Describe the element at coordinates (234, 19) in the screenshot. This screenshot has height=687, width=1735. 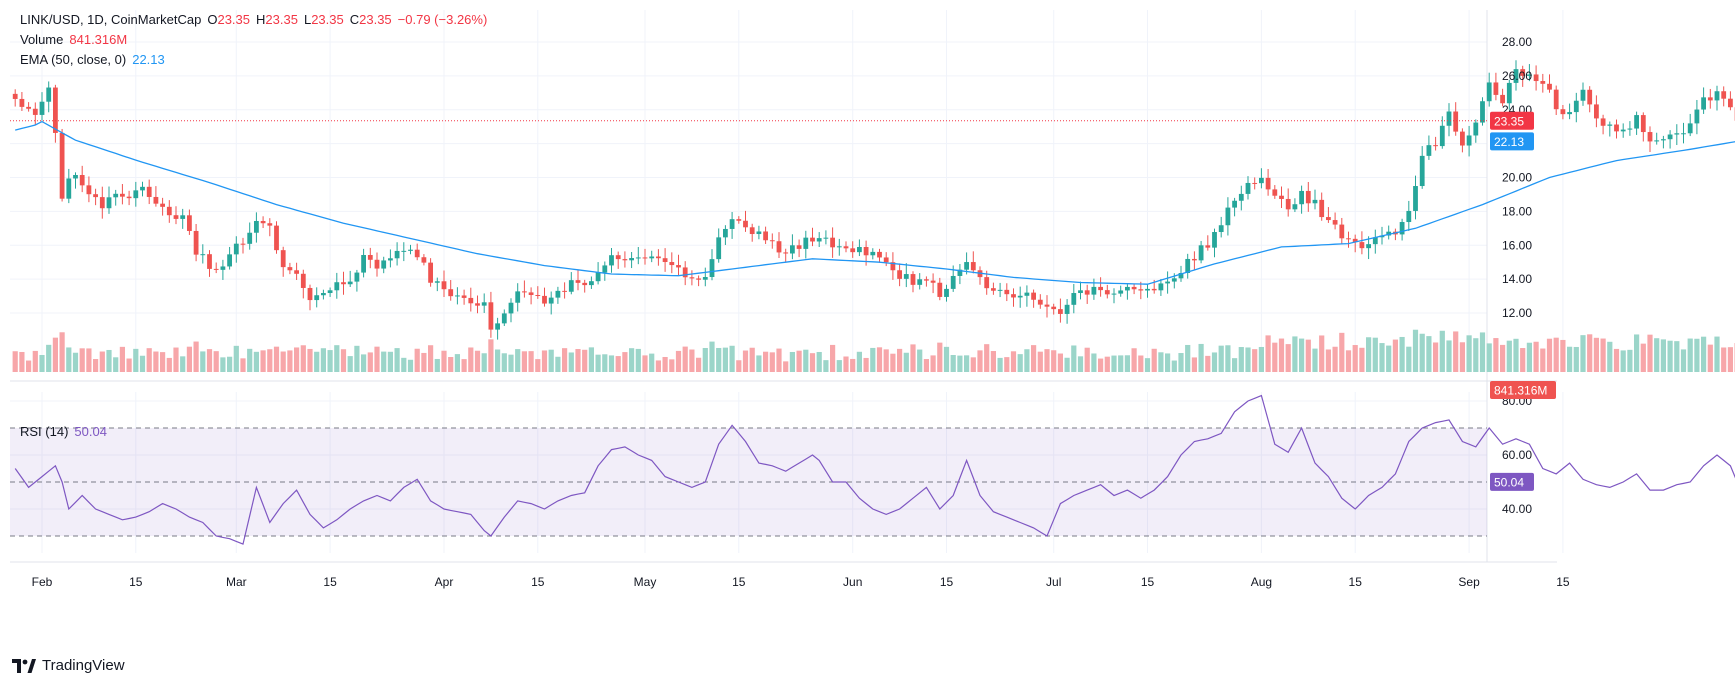
I see `open-value: 23.35` at that location.